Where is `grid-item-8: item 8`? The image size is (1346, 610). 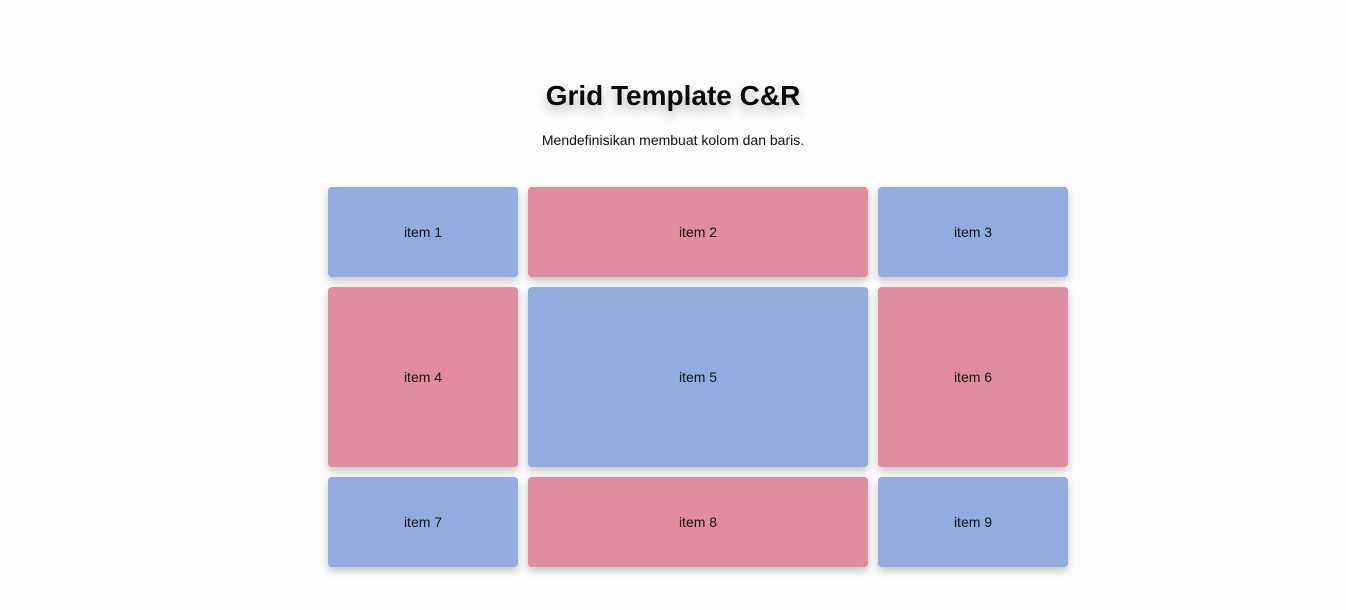 grid-item-8: item 8 is located at coordinates (698, 522).